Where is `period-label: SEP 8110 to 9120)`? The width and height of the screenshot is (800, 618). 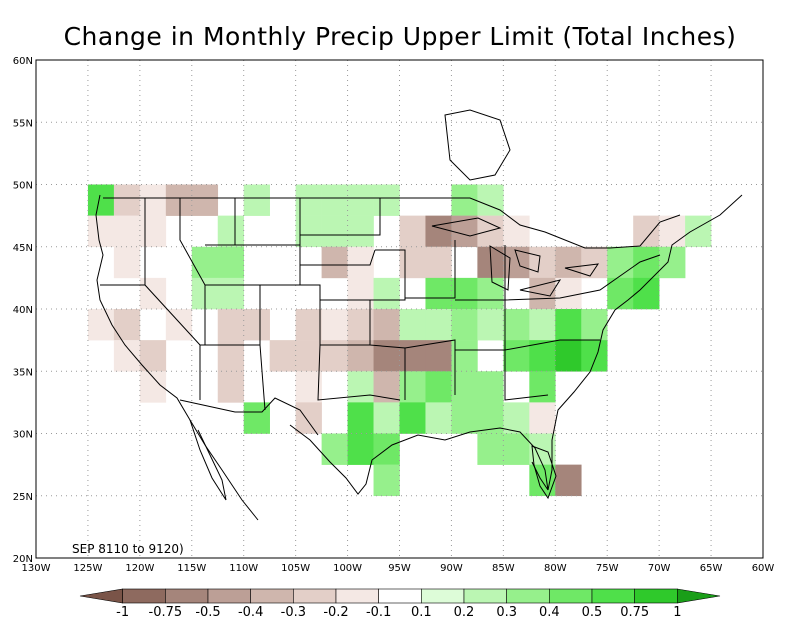
period-label: SEP 8110 to 9120) is located at coordinates (128, 549).